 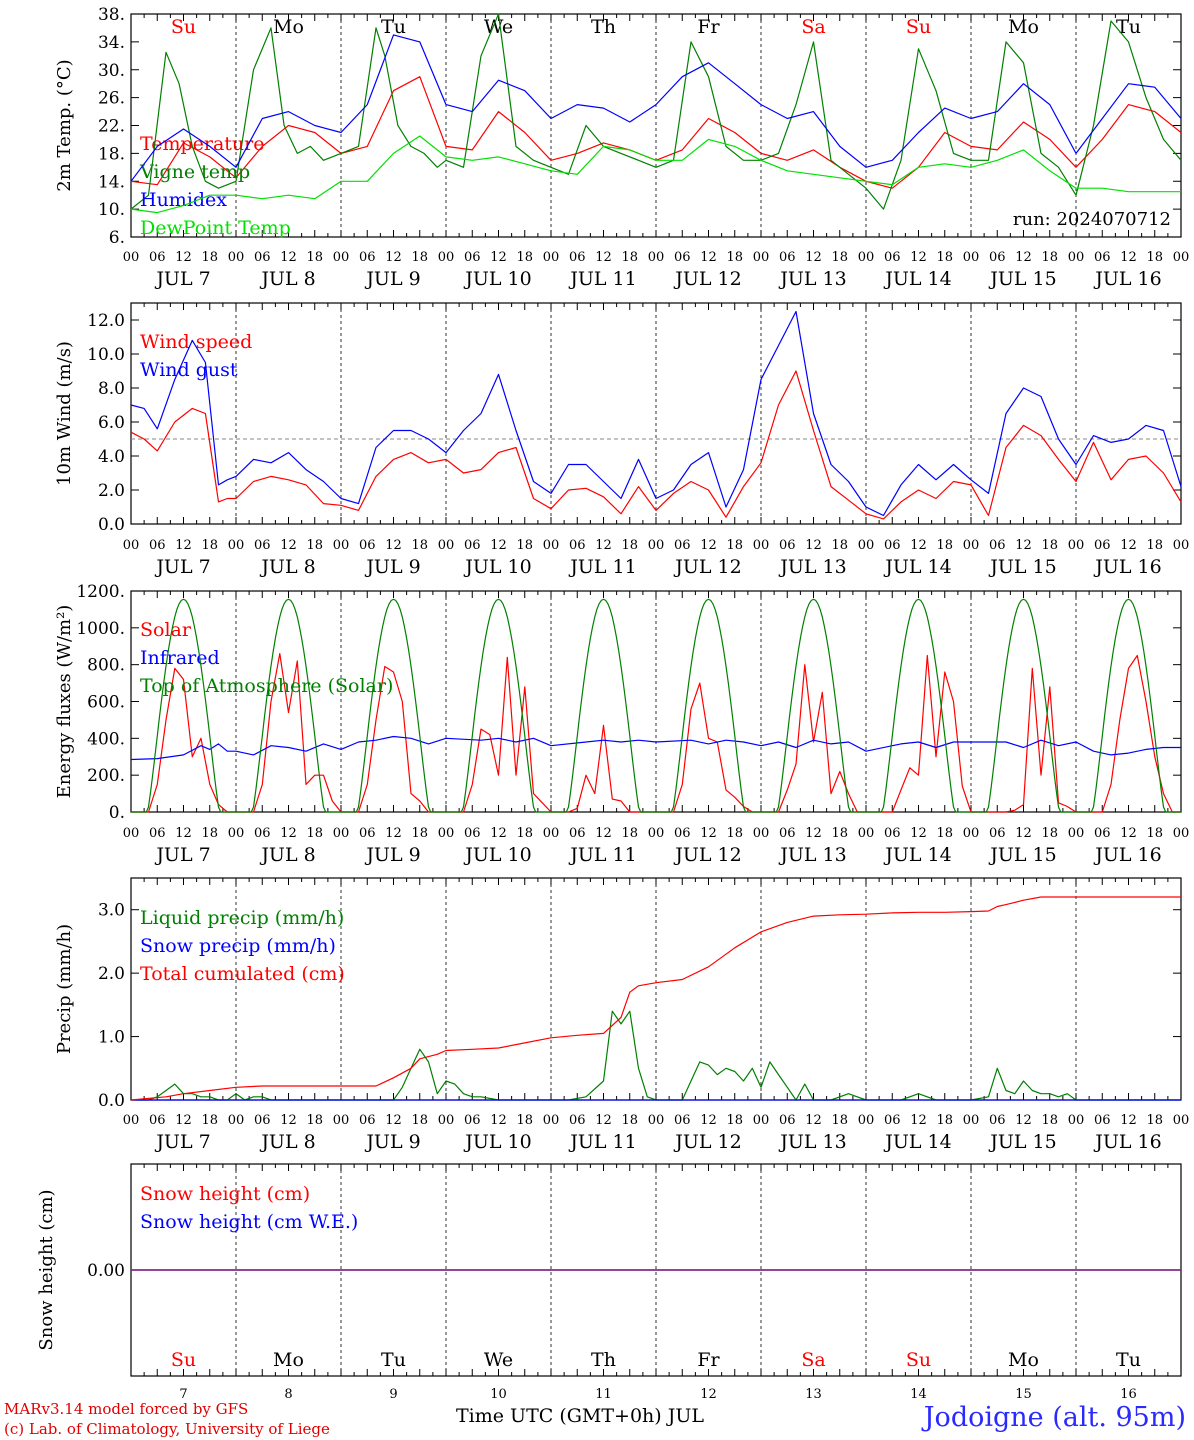 I want to click on y-tick-label: 38., so click(x=111, y=15).